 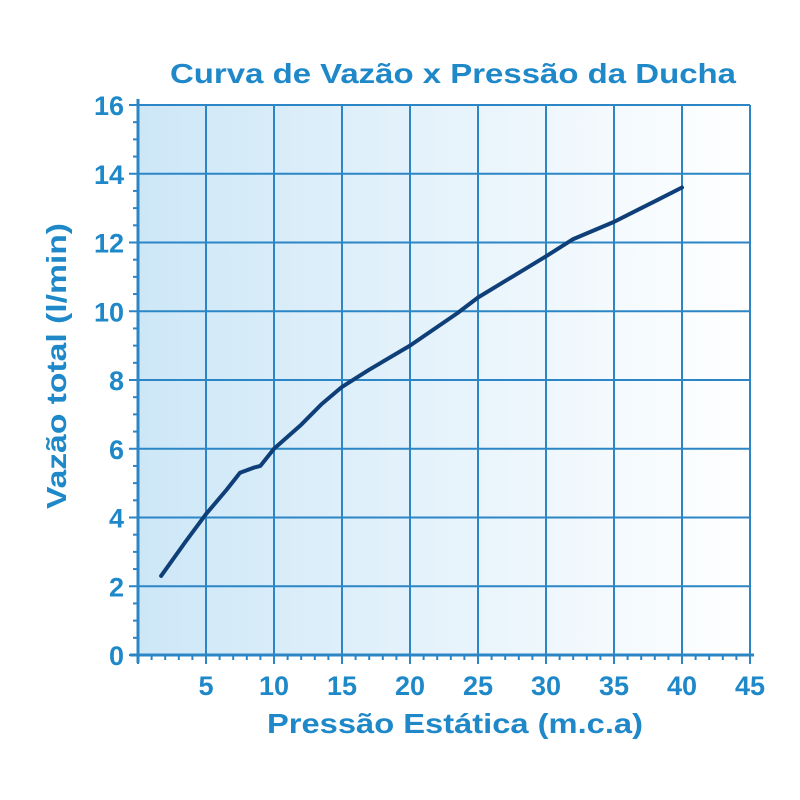 What do you see at coordinates (342, 686) in the screenshot?
I see `x-tick-label: 15` at bounding box center [342, 686].